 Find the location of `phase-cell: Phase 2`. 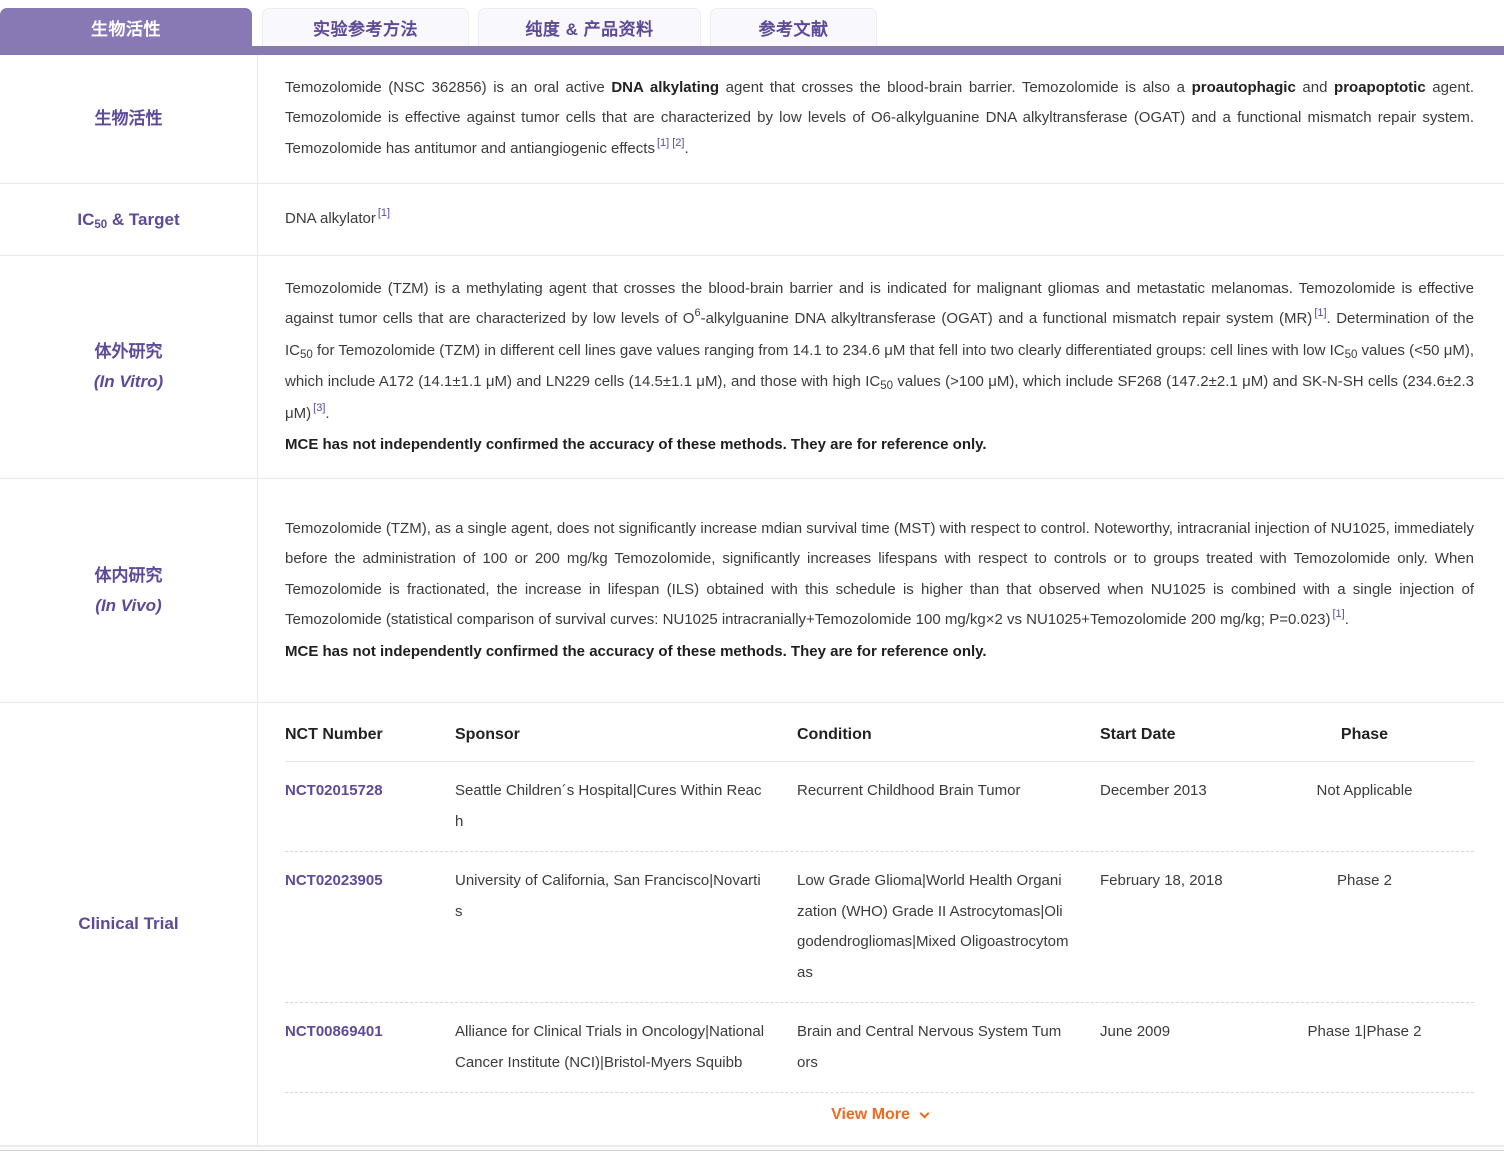

phase-cell: Phase 2 is located at coordinates (1364, 880).